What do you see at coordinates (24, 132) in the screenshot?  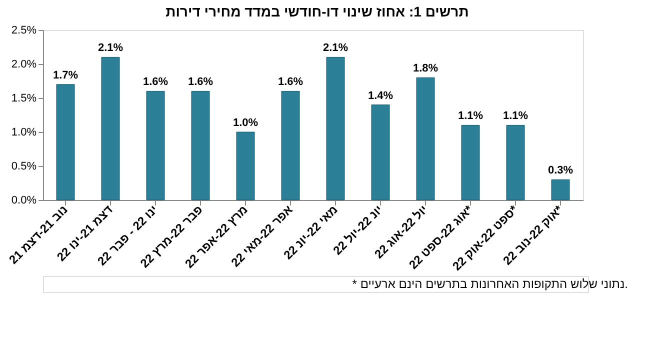 I see `y-tick-label: 1.0%` at bounding box center [24, 132].